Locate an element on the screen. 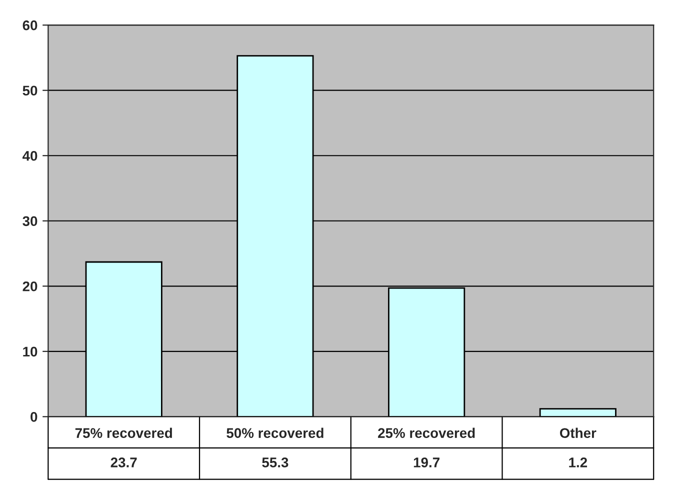  x-tick-label: 50% recovered is located at coordinates (275, 433).